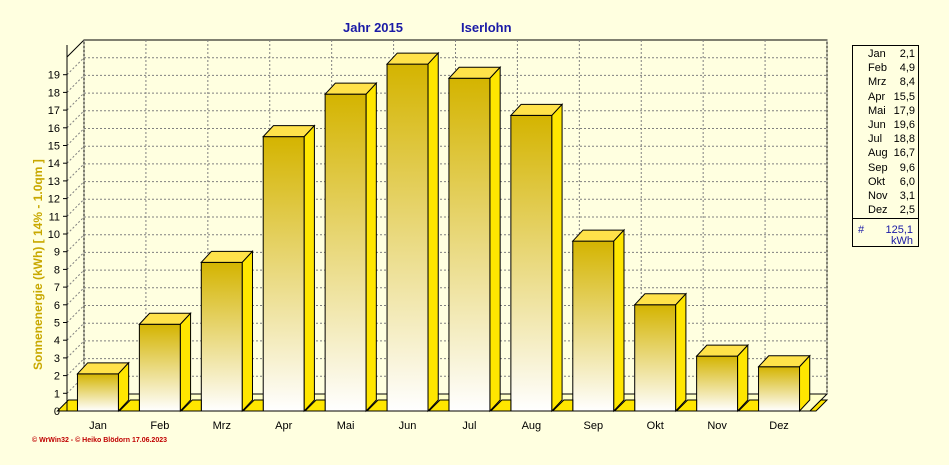 This screenshot has height=465, width=949. What do you see at coordinates (75, 48) in the screenshot?
I see `plot-corner-edge` at bounding box center [75, 48].